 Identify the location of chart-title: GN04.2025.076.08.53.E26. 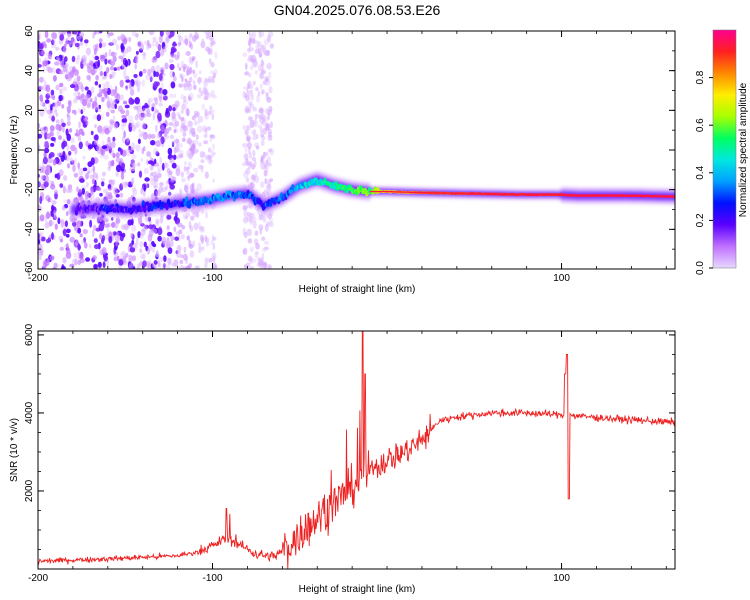
(357, 10).